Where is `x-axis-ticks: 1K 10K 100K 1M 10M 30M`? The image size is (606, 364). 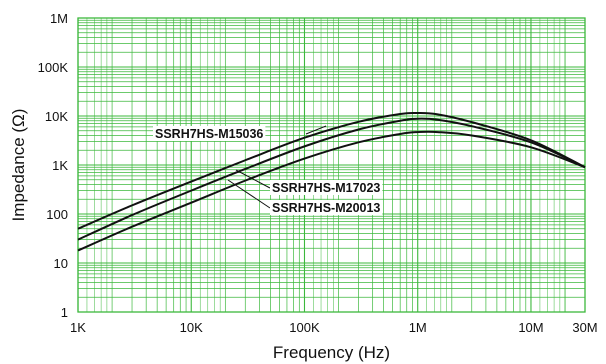 x-axis-ticks: 1K 10K 100K 1M 10M 30M is located at coordinates (334, 327).